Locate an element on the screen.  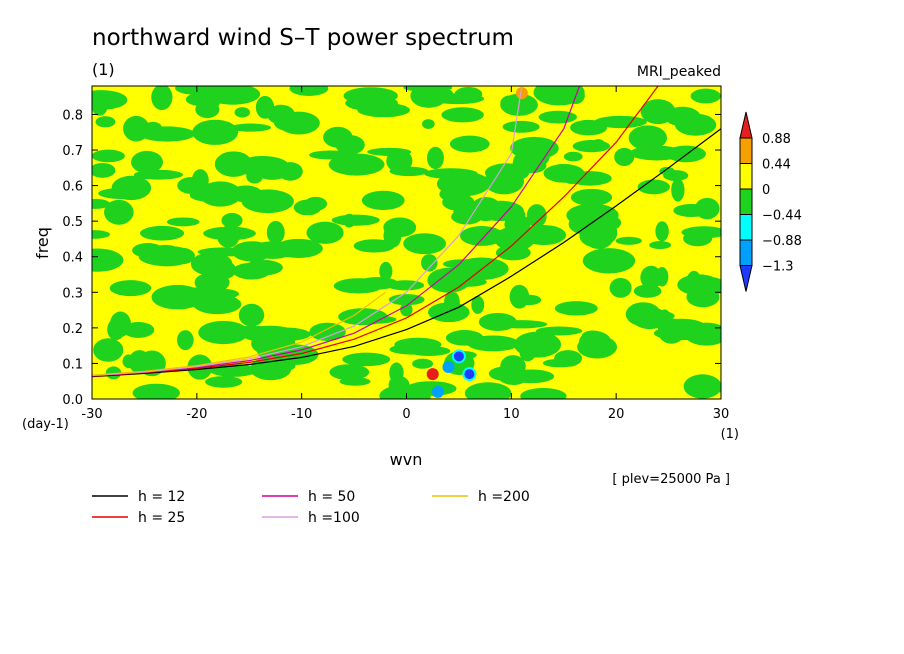
colorbar-label: −1.3 is located at coordinates (778, 267).